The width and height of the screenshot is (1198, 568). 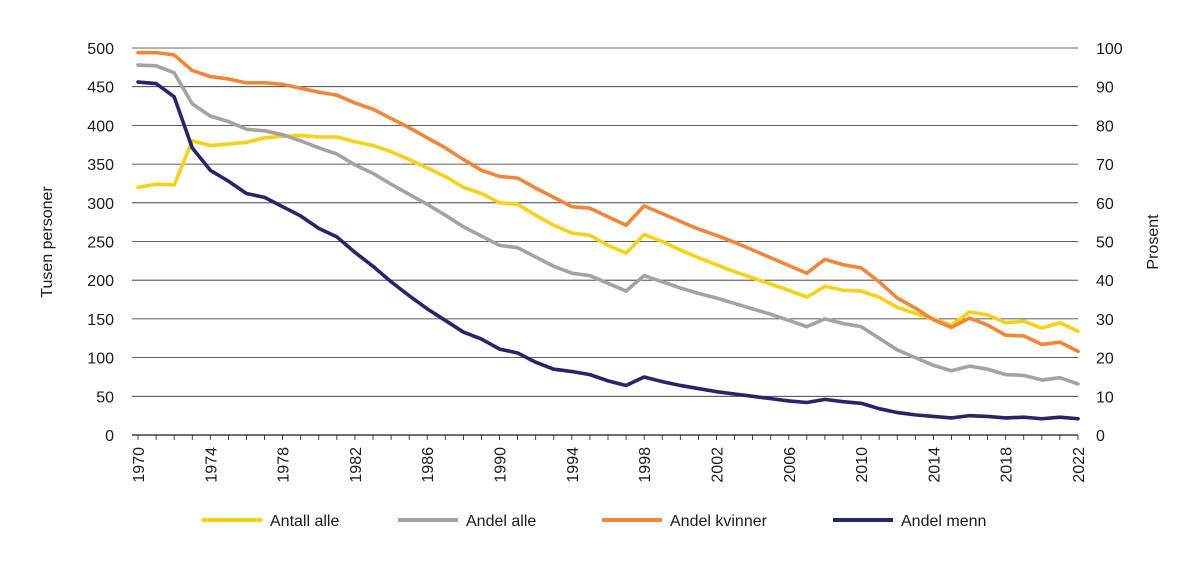 I want to click on legend-label: Andel kvinner, so click(x=719, y=521).